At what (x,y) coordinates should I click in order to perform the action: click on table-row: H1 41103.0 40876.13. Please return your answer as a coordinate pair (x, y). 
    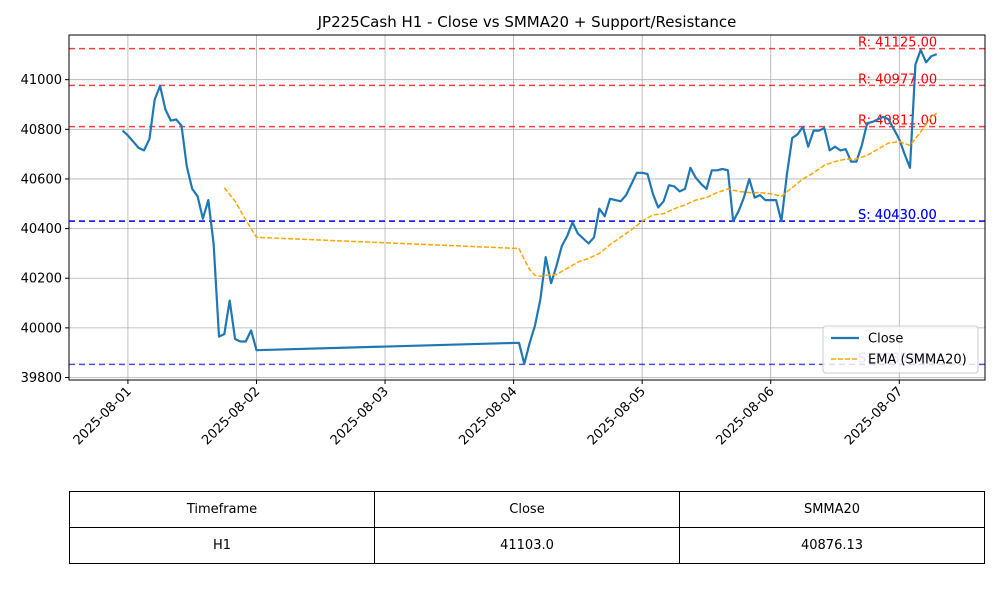
    Looking at the image, I should click on (527, 545).